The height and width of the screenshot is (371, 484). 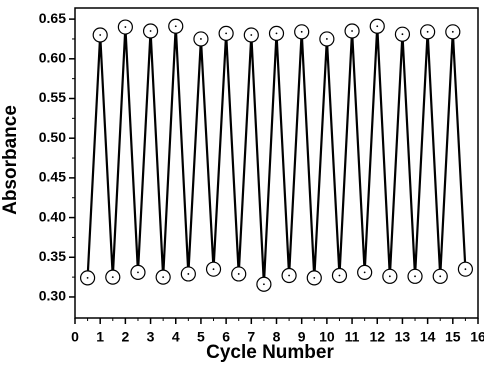 What do you see at coordinates (125, 337) in the screenshot?
I see `x-tick-label: 2` at bounding box center [125, 337].